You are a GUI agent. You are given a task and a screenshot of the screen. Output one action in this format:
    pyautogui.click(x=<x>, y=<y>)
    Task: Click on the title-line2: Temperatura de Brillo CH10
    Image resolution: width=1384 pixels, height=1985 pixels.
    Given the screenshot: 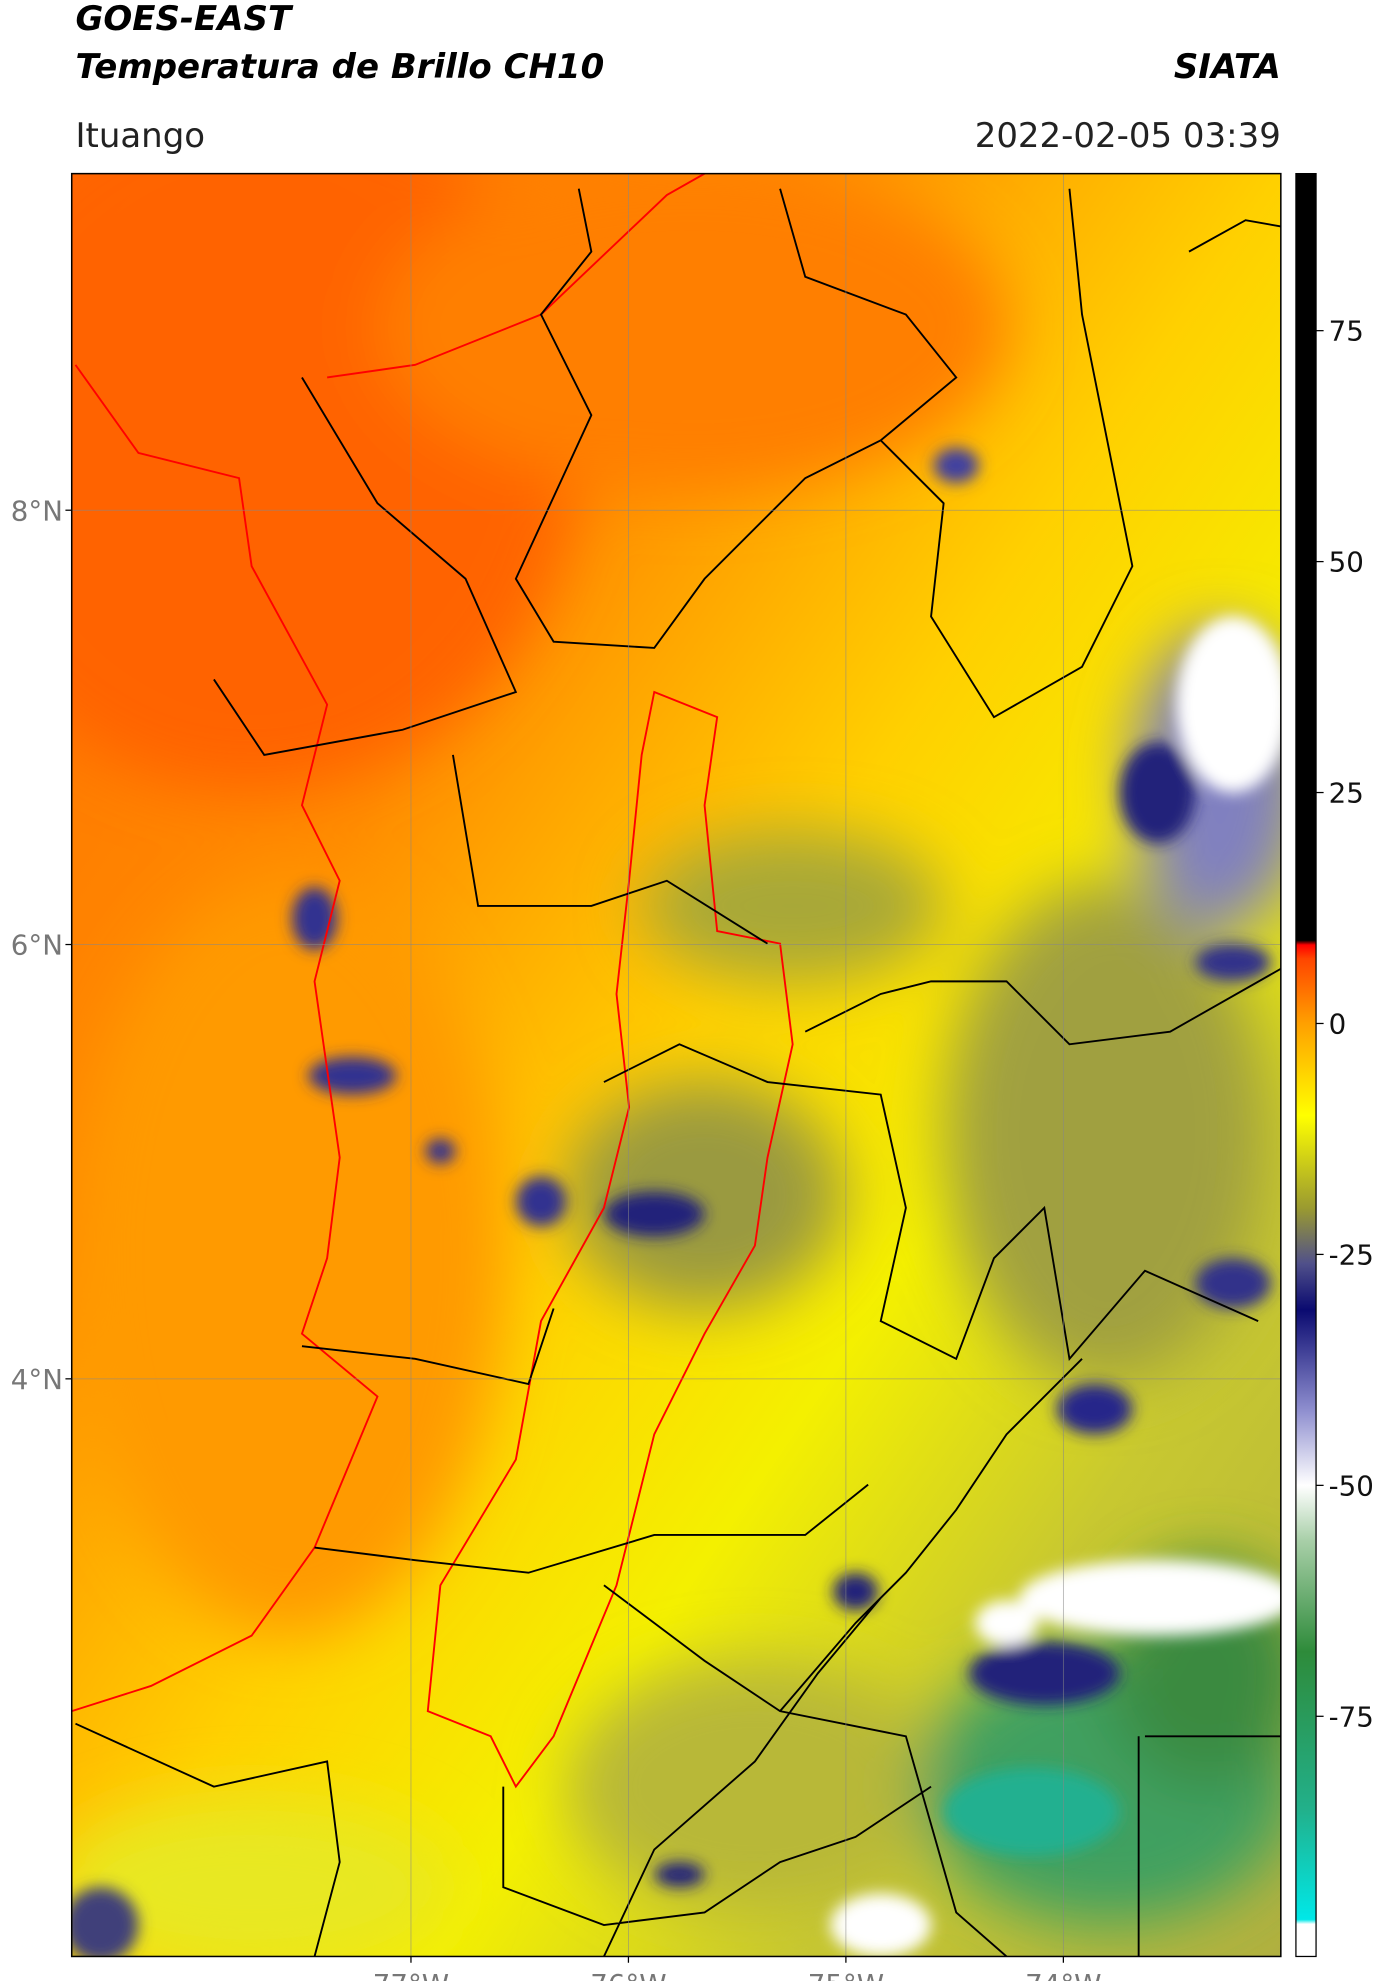 What is the action you would take?
    pyautogui.click(x=339, y=67)
    